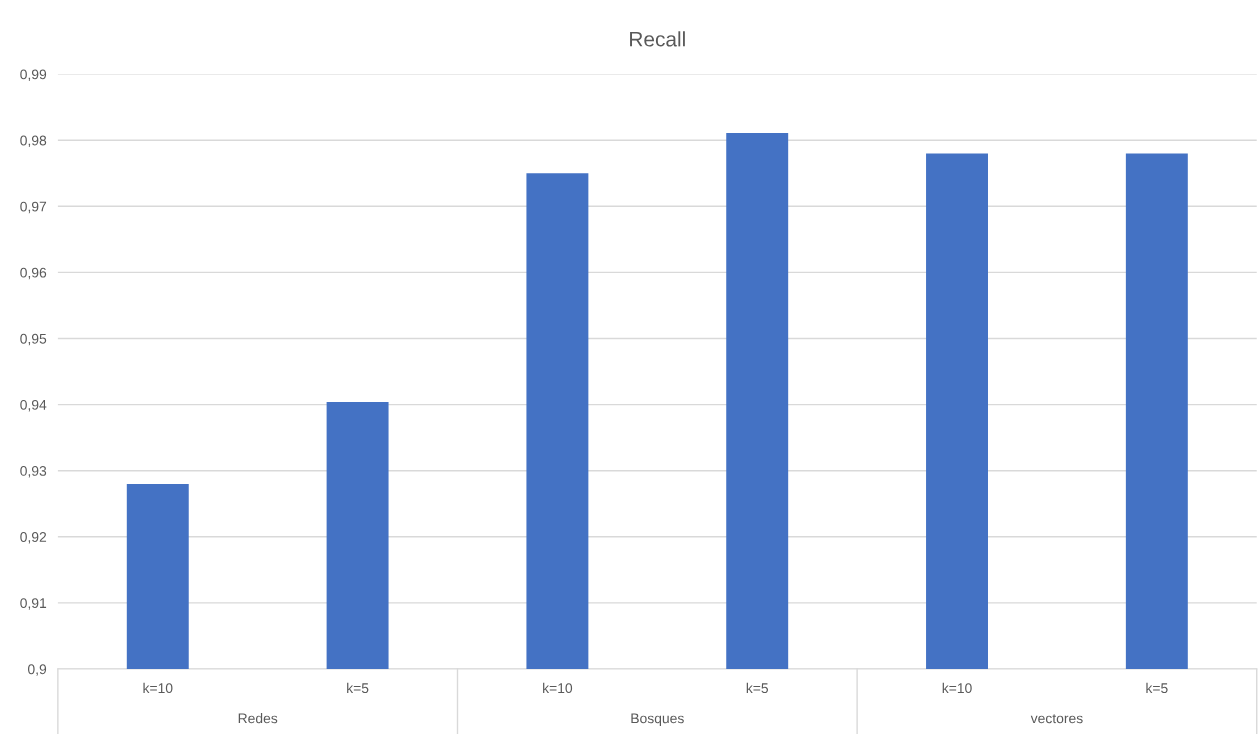  Describe the element at coordinates (33, 141) in the screenshot. I see `y-tick-label: 0,98` at that location.